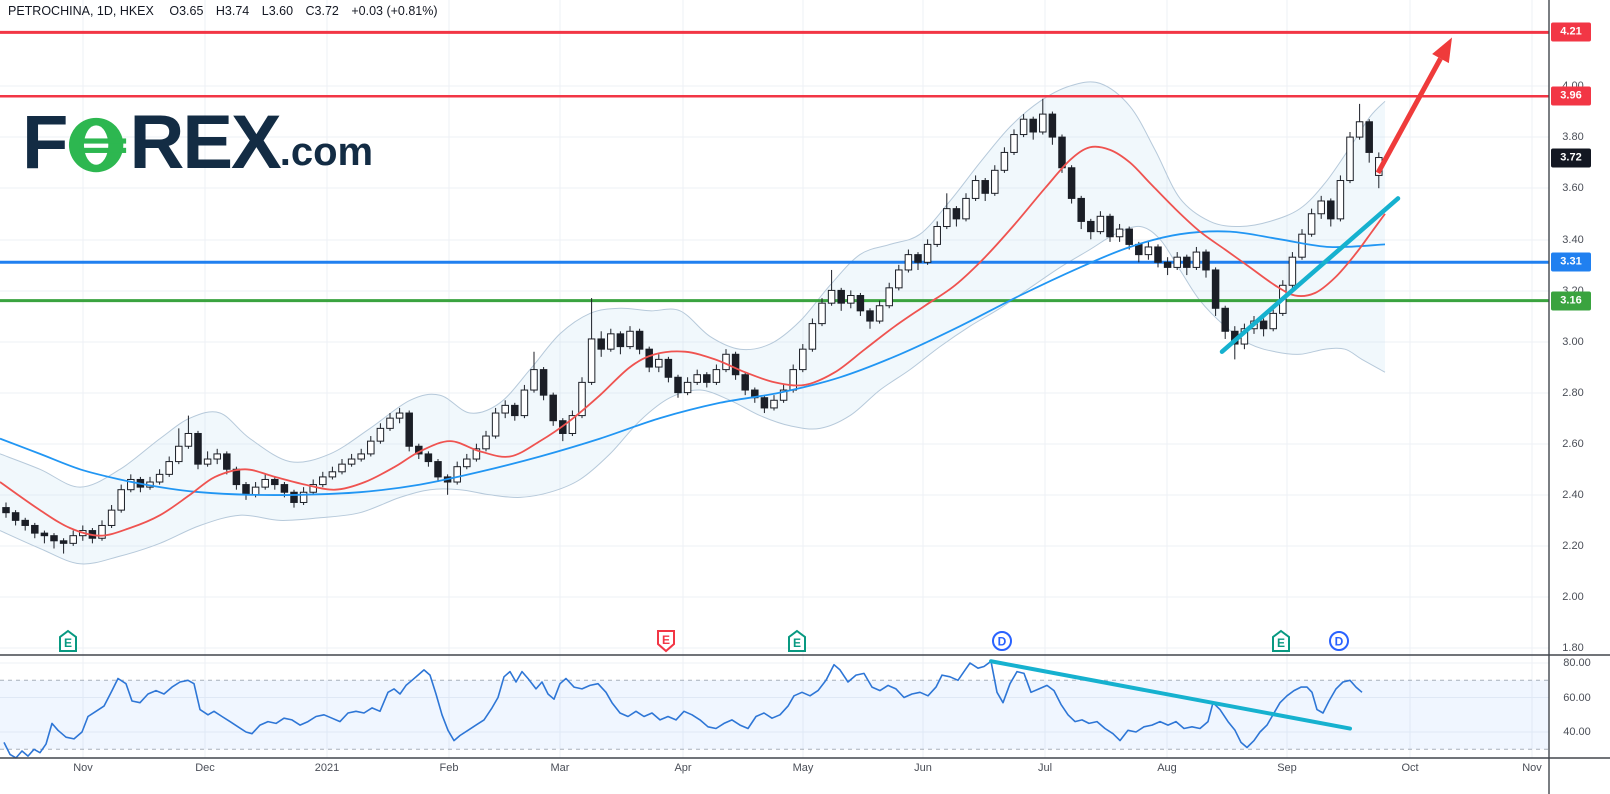 The image size is (1610, 794). I want to click on time-label: May, so click(803, 768).